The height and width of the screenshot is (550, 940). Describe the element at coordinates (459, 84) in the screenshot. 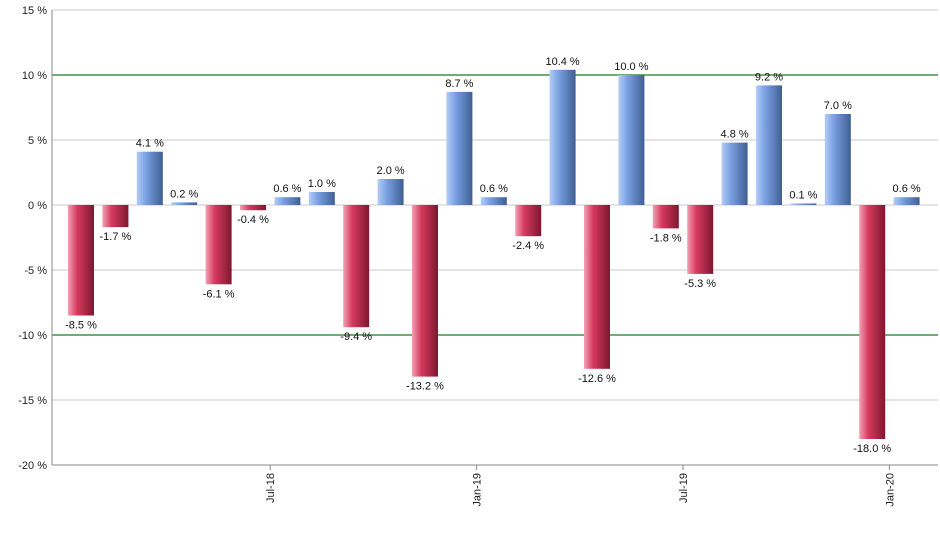

I see `bar-value-label: 8.7 %` at that location.